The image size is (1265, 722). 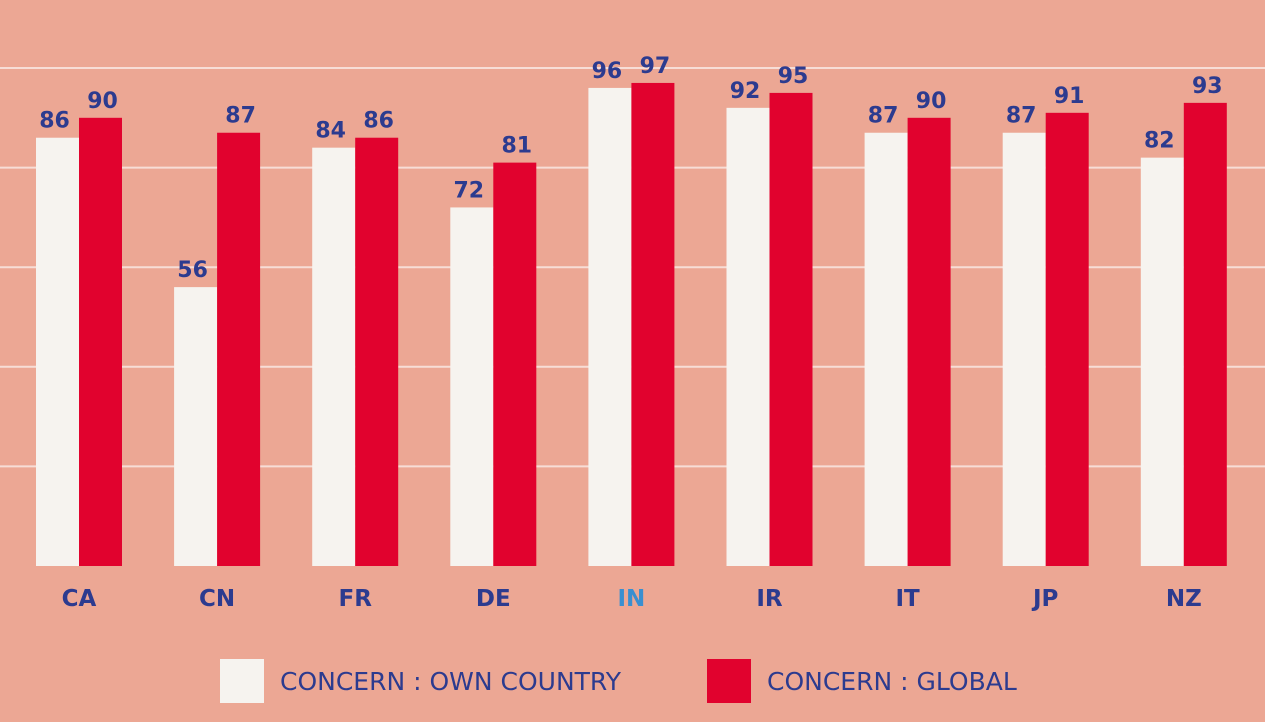 What do you see at coordinates (1067, 339) in the screenshot?
I see `bar-global-jp` at bounding box center [1067, 339].